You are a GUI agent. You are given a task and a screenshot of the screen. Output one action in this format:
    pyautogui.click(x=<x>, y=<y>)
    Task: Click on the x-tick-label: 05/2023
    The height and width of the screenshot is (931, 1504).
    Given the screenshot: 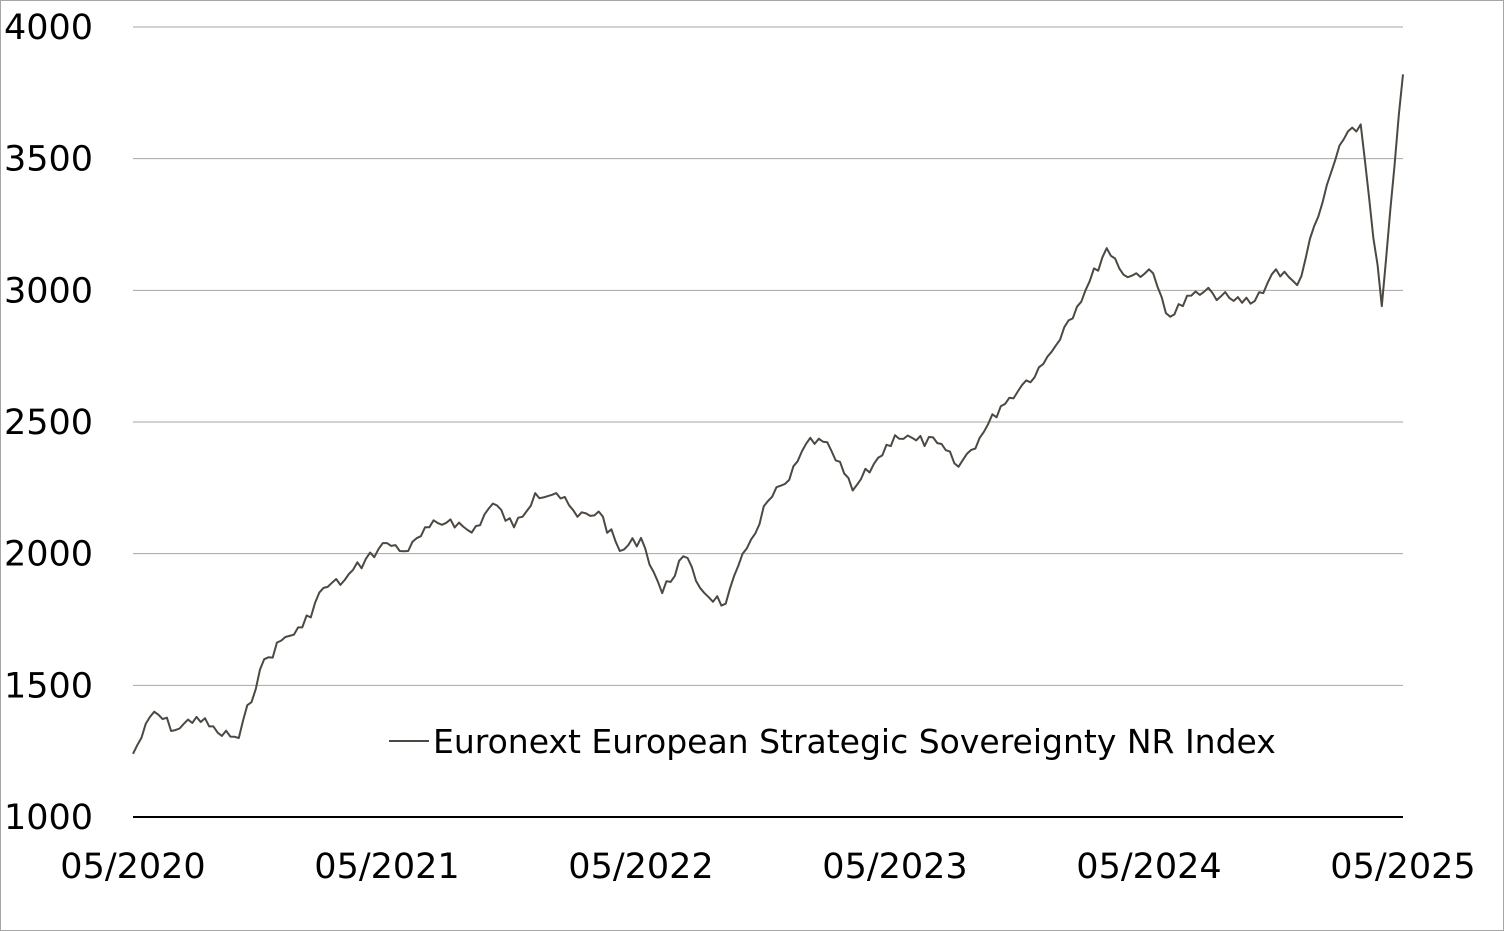 What is the action you would take?
    pyautogui.click(x=894, y=867)
    